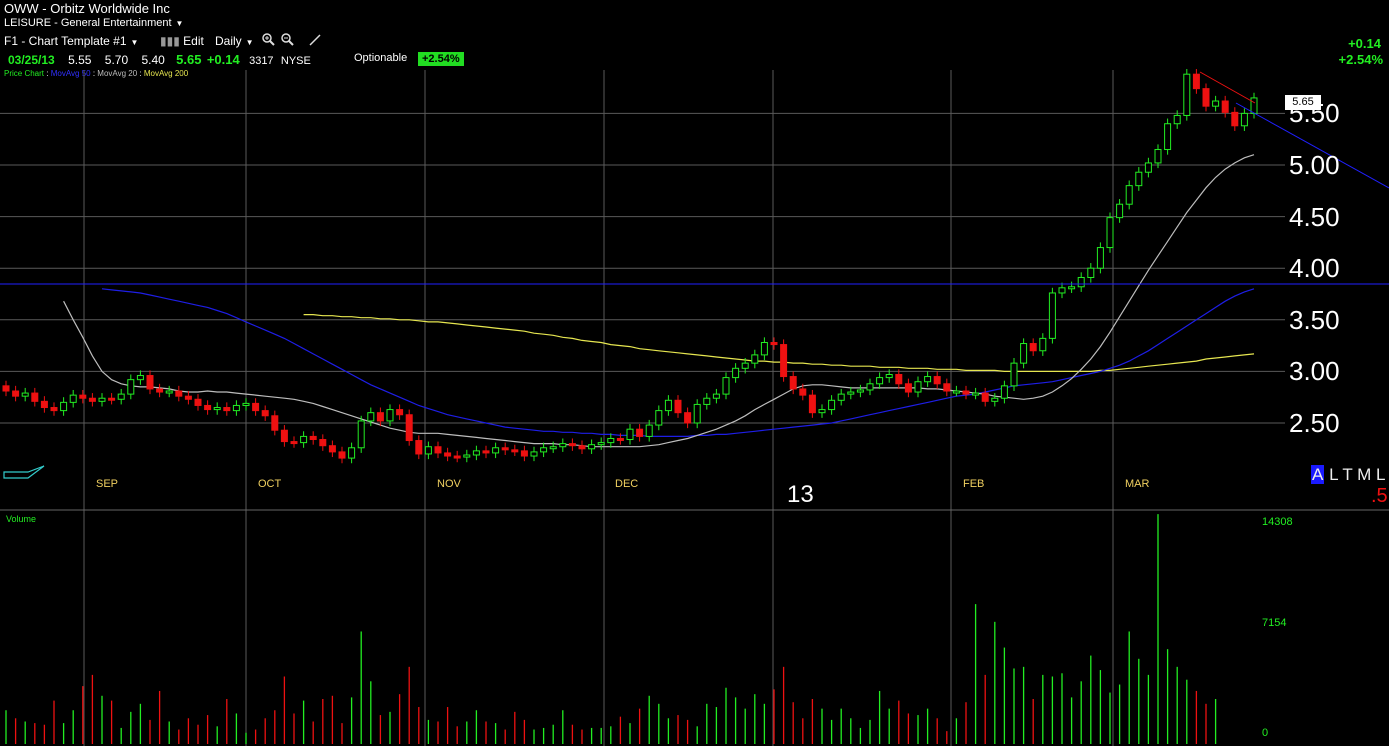 The image size is (1389, 746). Describe the element at coordinates (1227, 87) in the screenshot. I see `resistance-line` at that location.